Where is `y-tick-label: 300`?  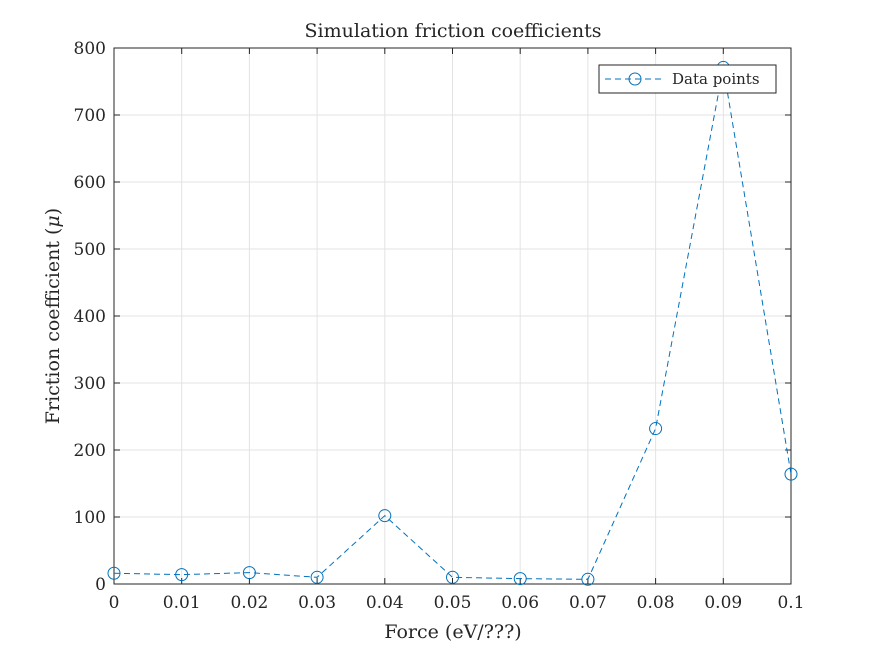 y-tick-label: 300 is located at coordinates (90, 384).